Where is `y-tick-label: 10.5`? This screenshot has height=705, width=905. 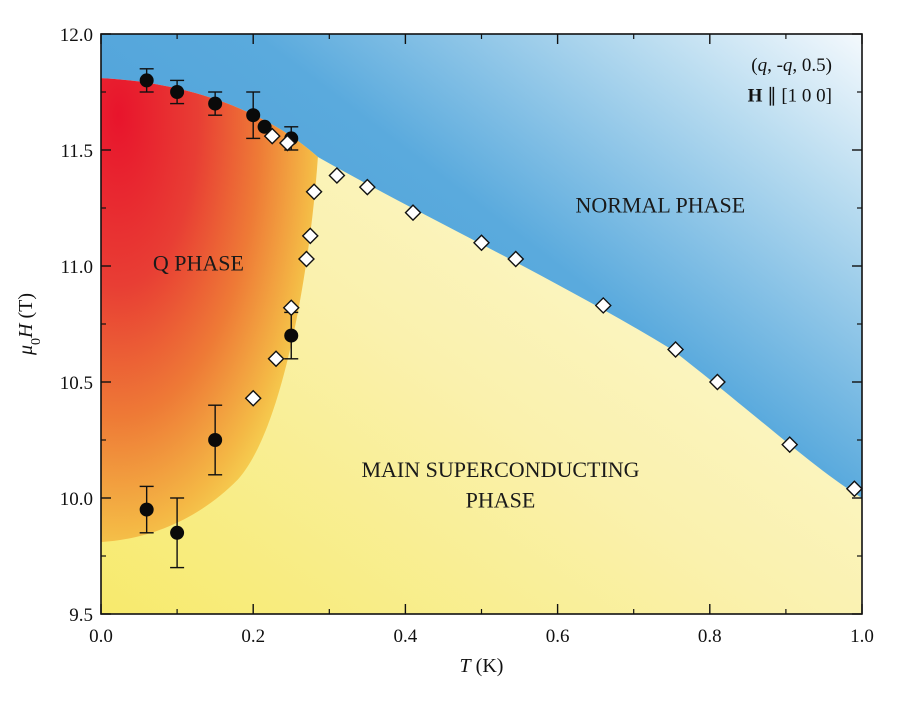
y-tick-label: 10.5 is located at coordinates (76, 383).